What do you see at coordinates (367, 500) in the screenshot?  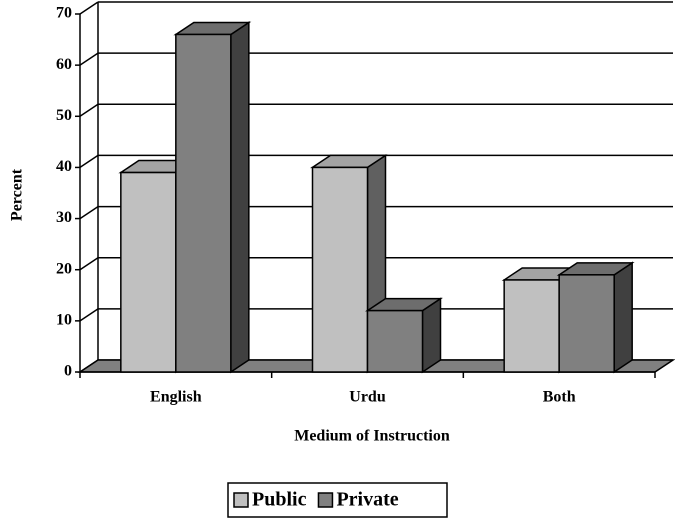 I see `legend-label: Private` at bounding box center [367, 500].